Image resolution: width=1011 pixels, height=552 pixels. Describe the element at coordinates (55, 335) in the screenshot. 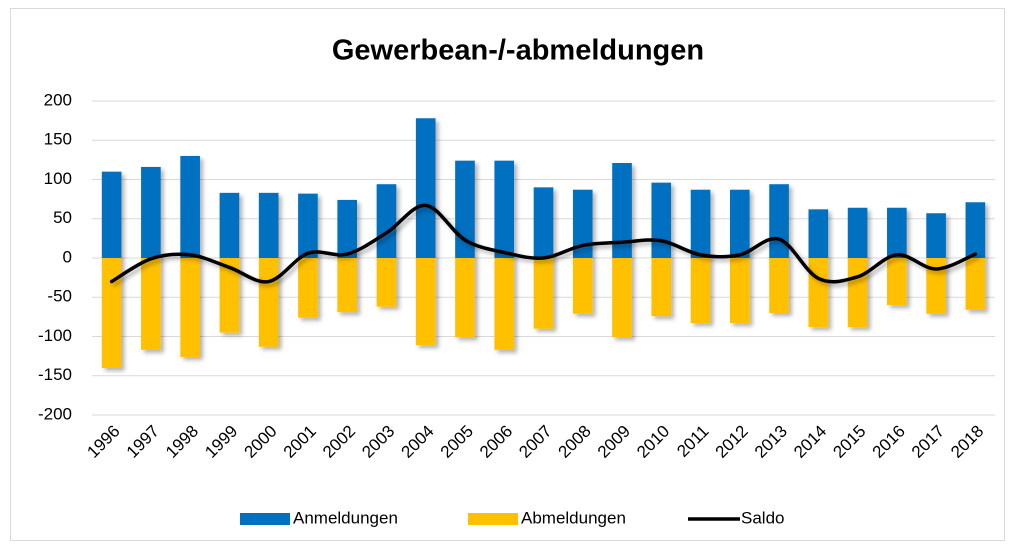

I see `y-tick-label: -100` at that location.